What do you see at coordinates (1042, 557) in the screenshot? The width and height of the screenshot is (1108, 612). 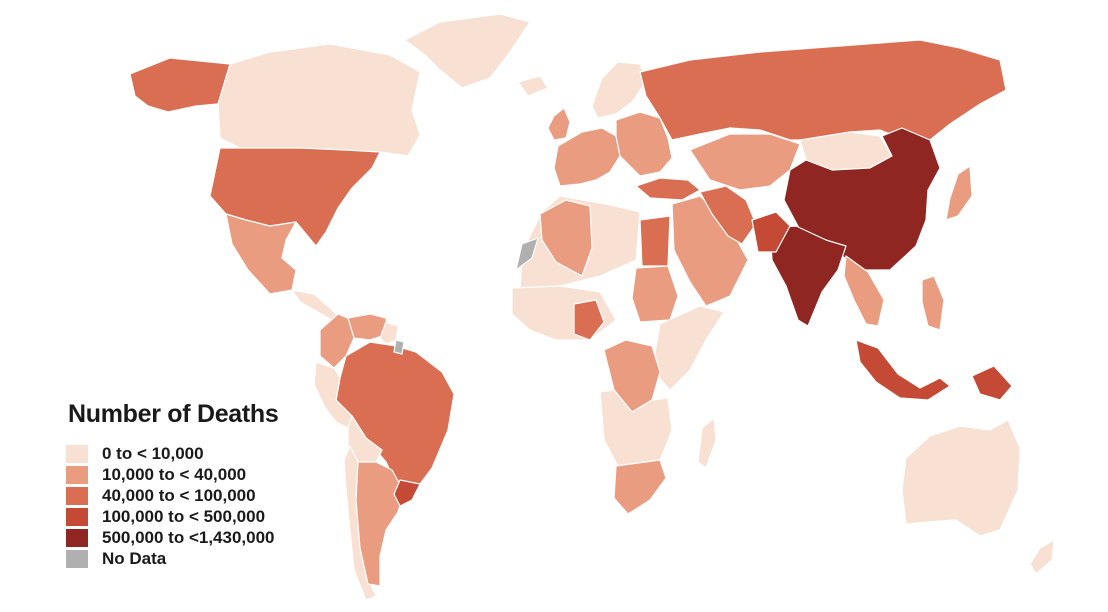 I see `region-new-zealand` at bounding box center [1042, 557].